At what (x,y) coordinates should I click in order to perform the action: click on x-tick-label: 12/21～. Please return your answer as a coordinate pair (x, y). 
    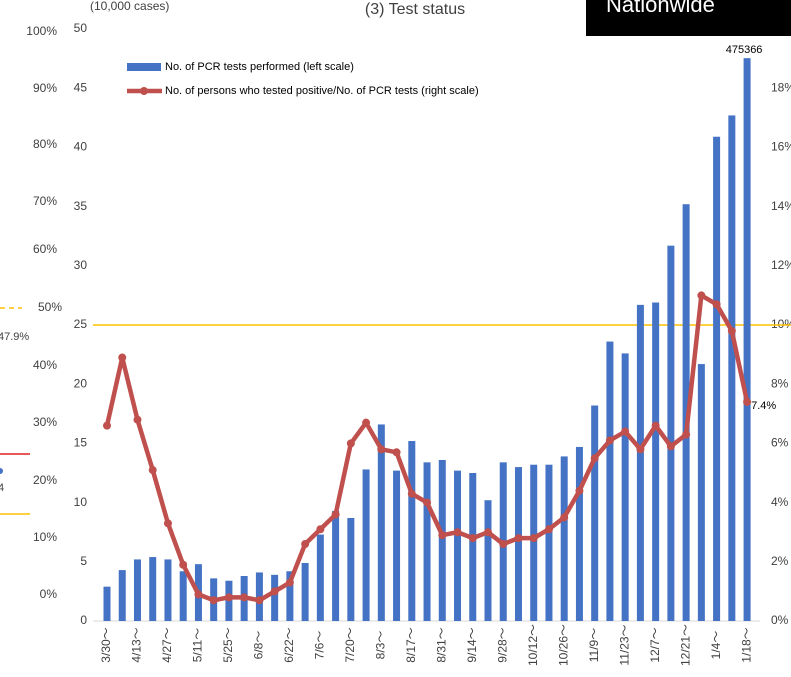
    Looking at the image, I should click on (685, 645).